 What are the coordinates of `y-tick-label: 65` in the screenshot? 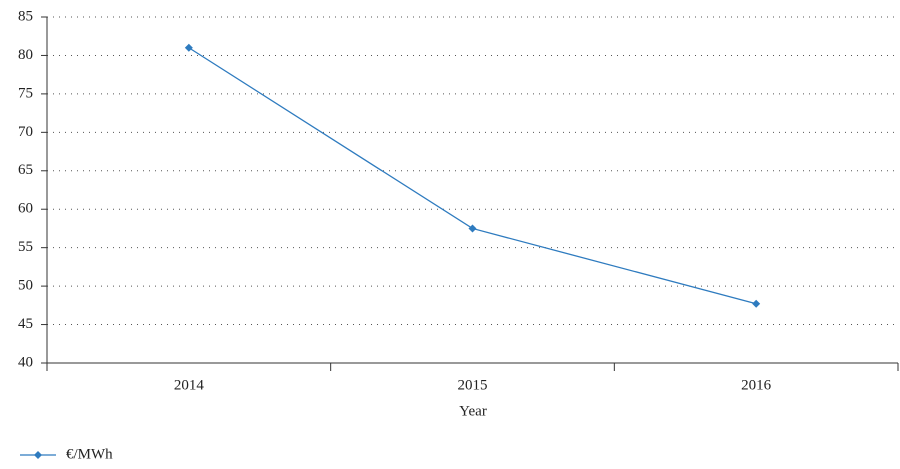 It's located at (25, 170).